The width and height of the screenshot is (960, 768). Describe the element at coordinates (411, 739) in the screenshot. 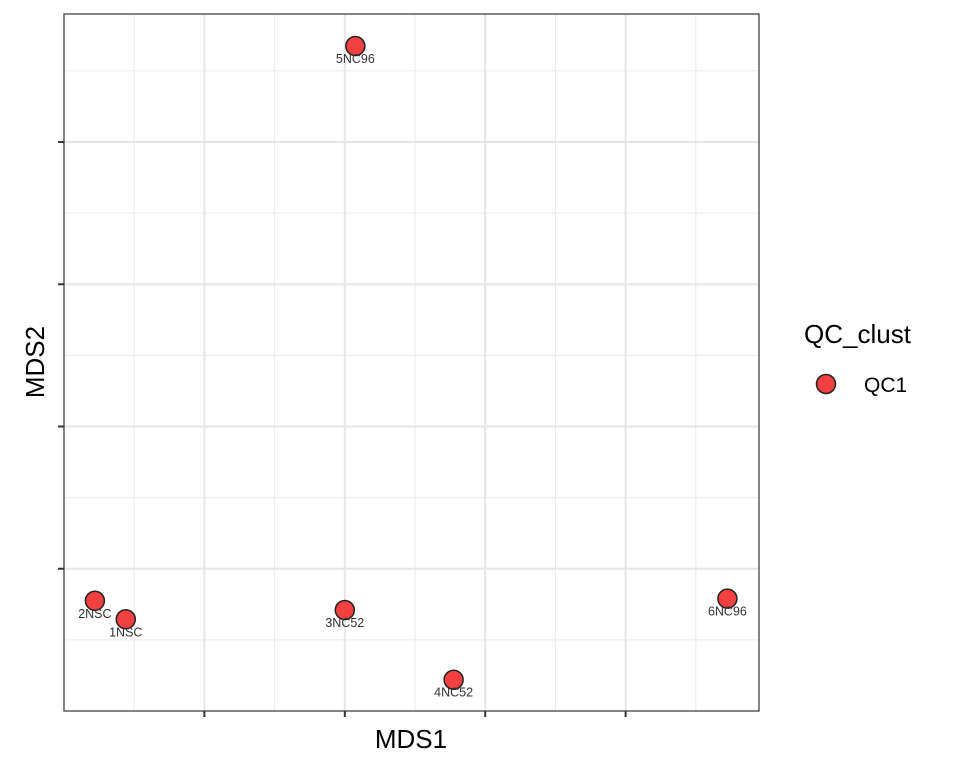

I see `x-axis-title: MDS1` at that location.